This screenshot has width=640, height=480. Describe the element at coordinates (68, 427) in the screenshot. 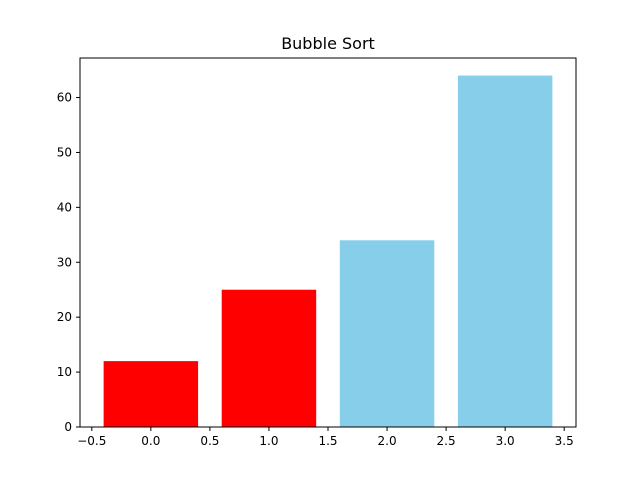

I see `y-tick-label: 0` at that location.